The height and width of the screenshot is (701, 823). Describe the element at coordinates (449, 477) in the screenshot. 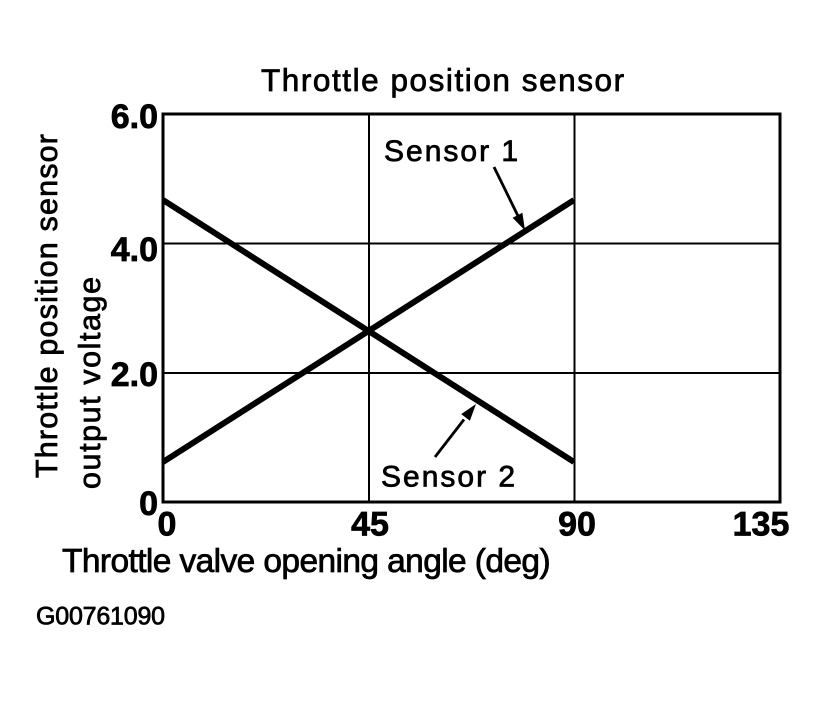

I see `svg-text: Sensor 2` at that location.